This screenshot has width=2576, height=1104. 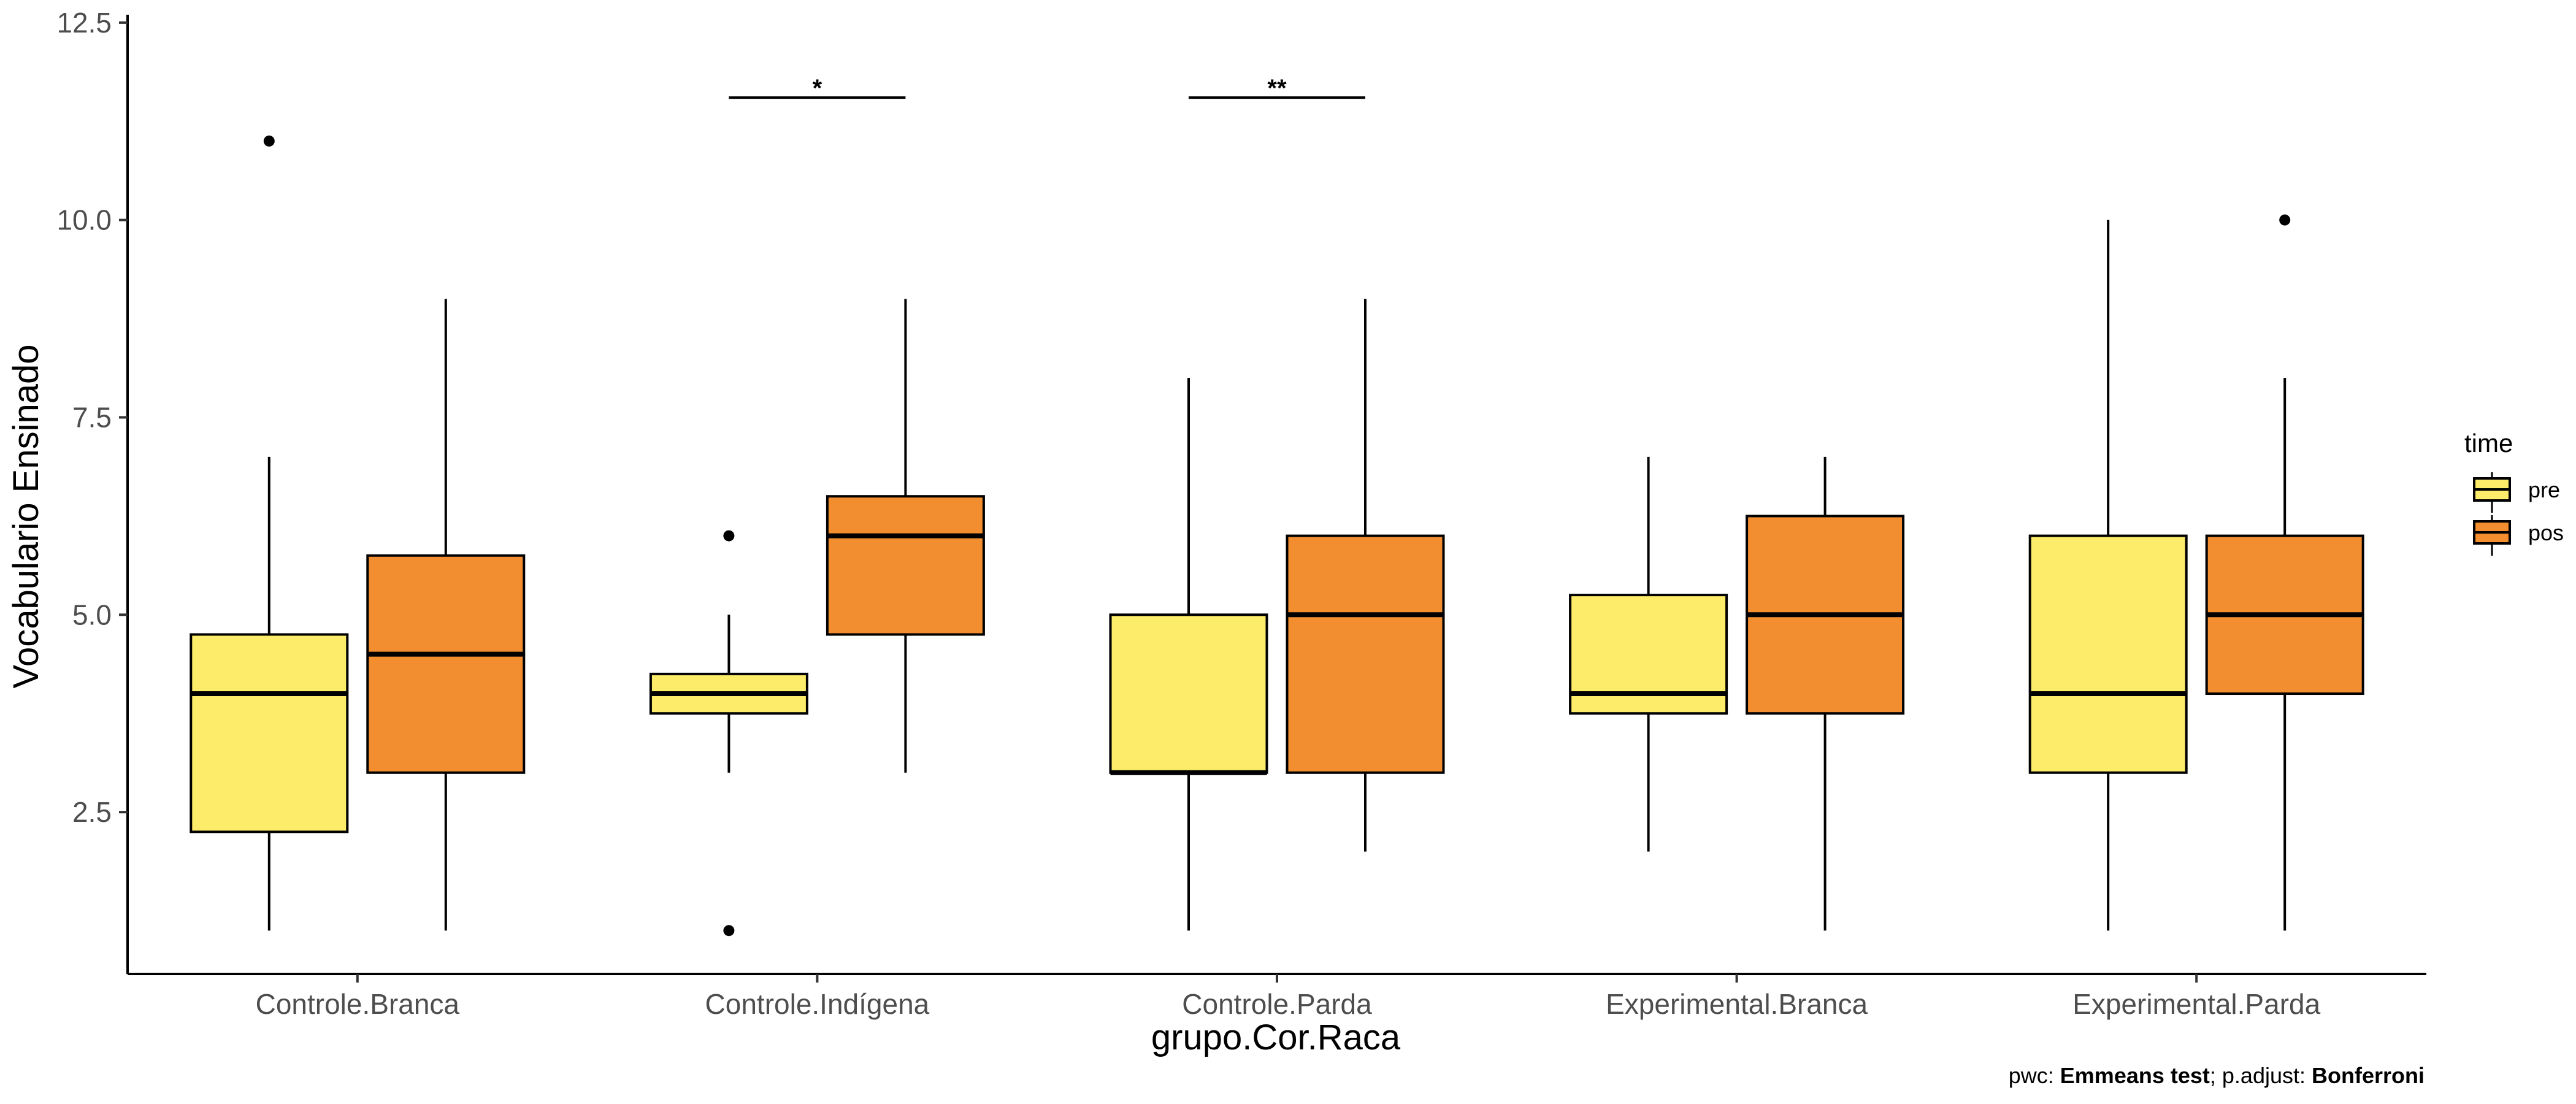 I want to click on legend-item-pre: pre, so click(x=2516, y=492).